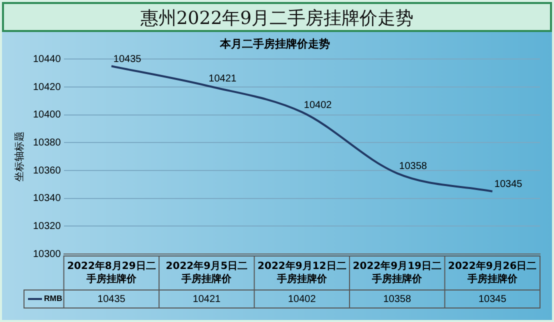  Describe the element at coordinates (302, 273) in the screenshot. I see `x-tick-label: 2022年9月12日二手房挂牌价` at that location.